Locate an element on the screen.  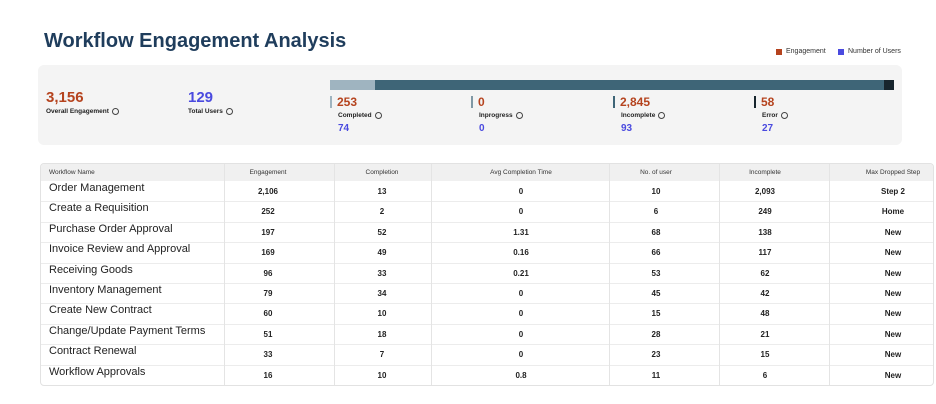
status-users: 27 is located at coordinates (768, 128).